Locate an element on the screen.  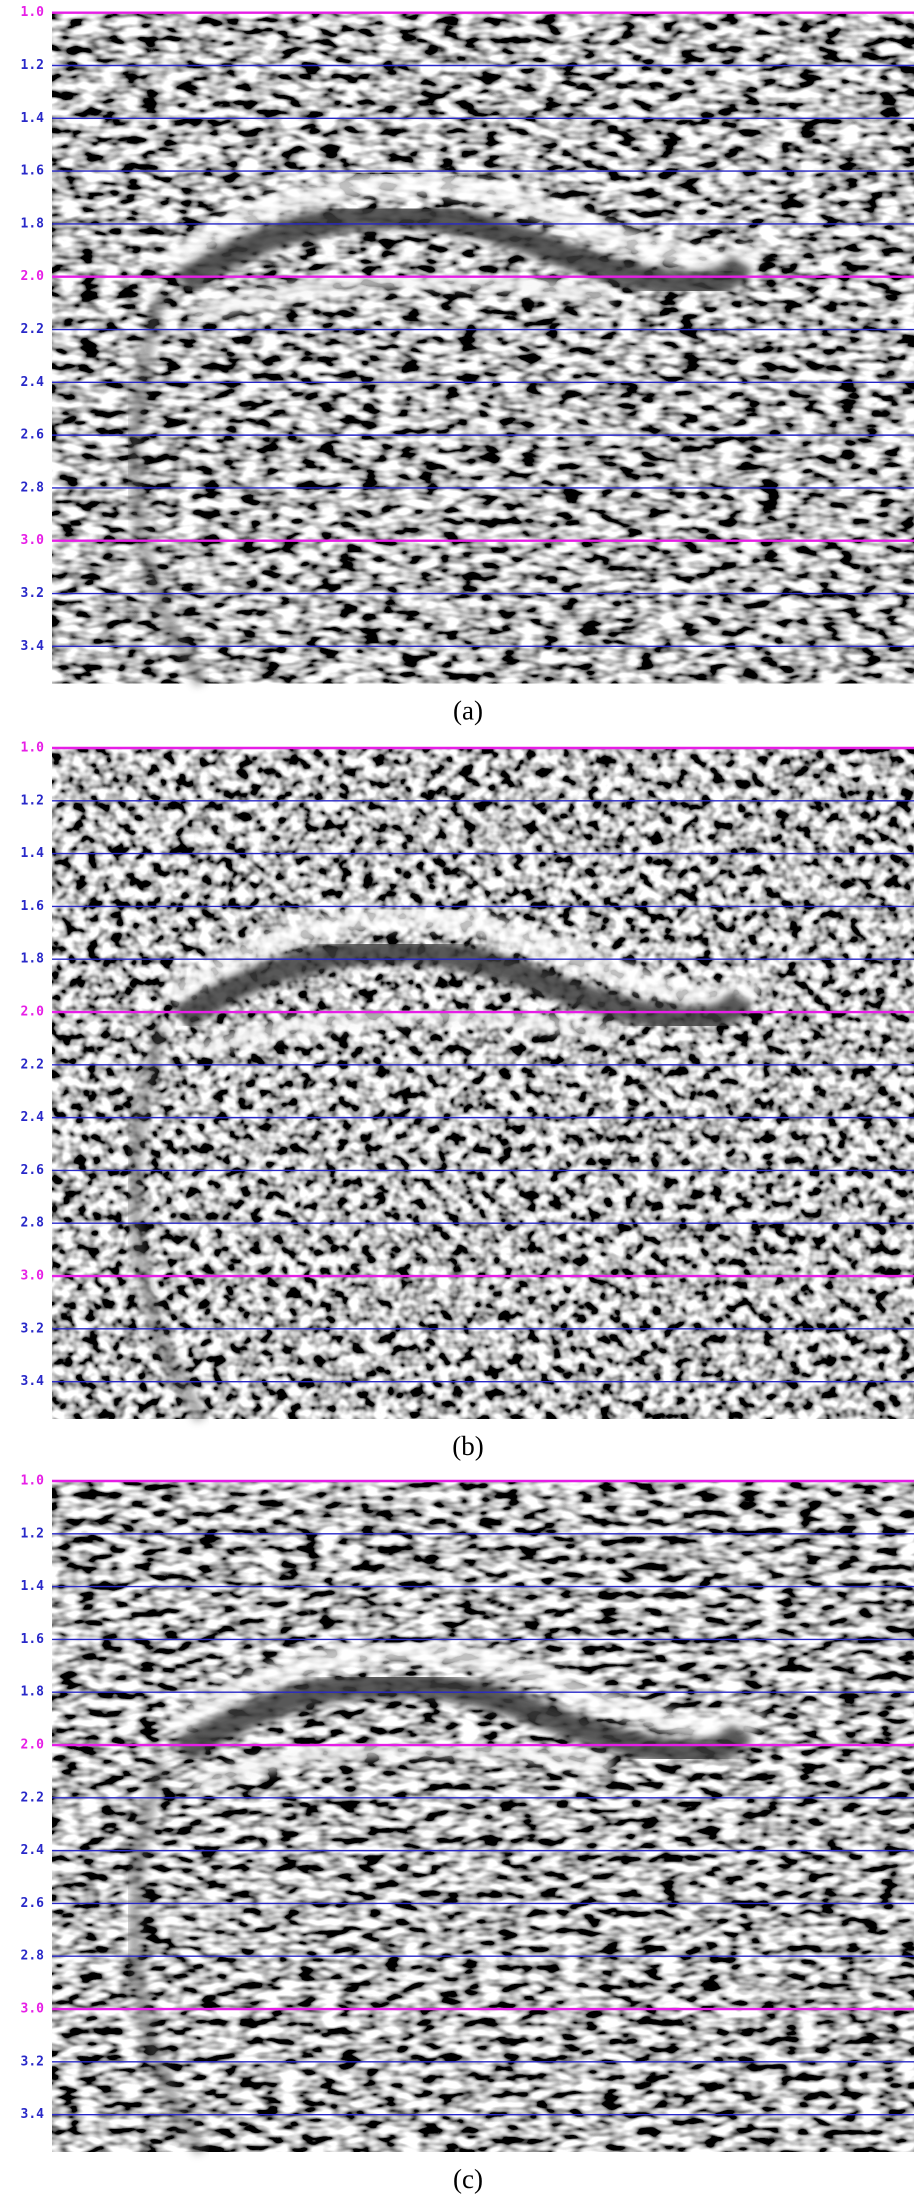
panel-caption: (a) is located at coordinates (468, 711).